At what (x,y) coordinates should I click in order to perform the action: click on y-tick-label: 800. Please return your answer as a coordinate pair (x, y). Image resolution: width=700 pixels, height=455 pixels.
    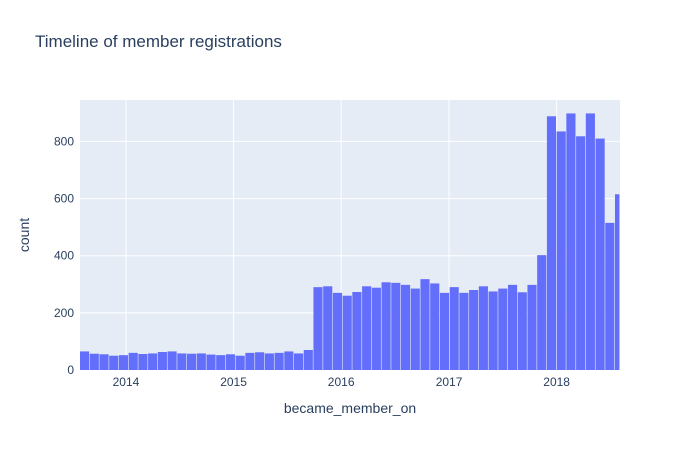
    Looking at the image, I should click on (64, 141).